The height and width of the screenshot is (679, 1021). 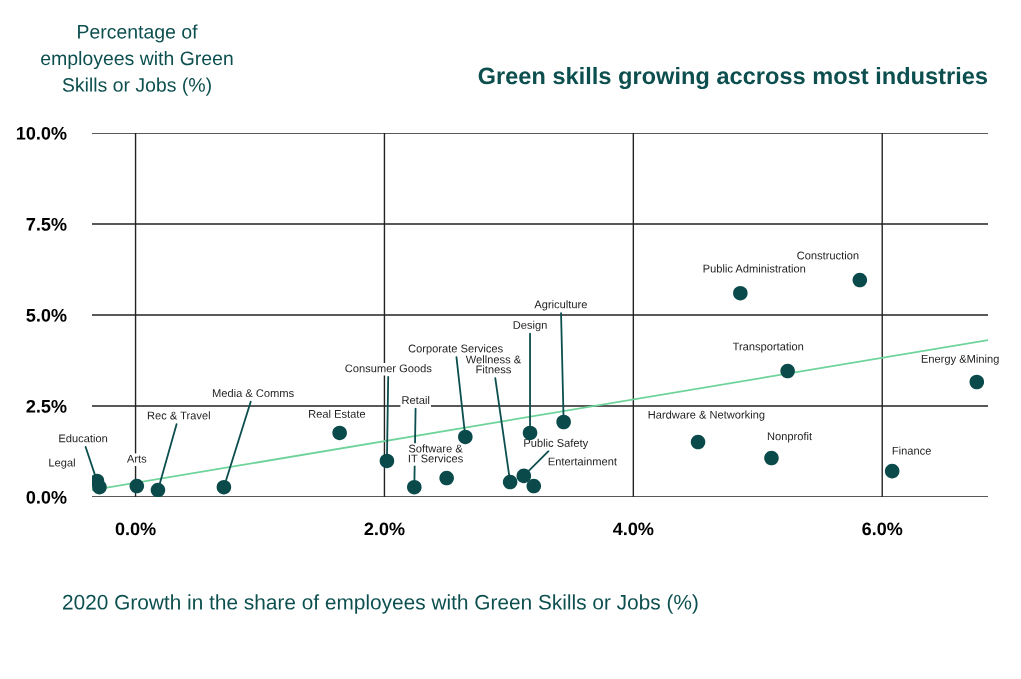 What do you see at coordinates (828, 255) in the screenshot?
I see `annotation: Construction` at bounding box center [828, 255].